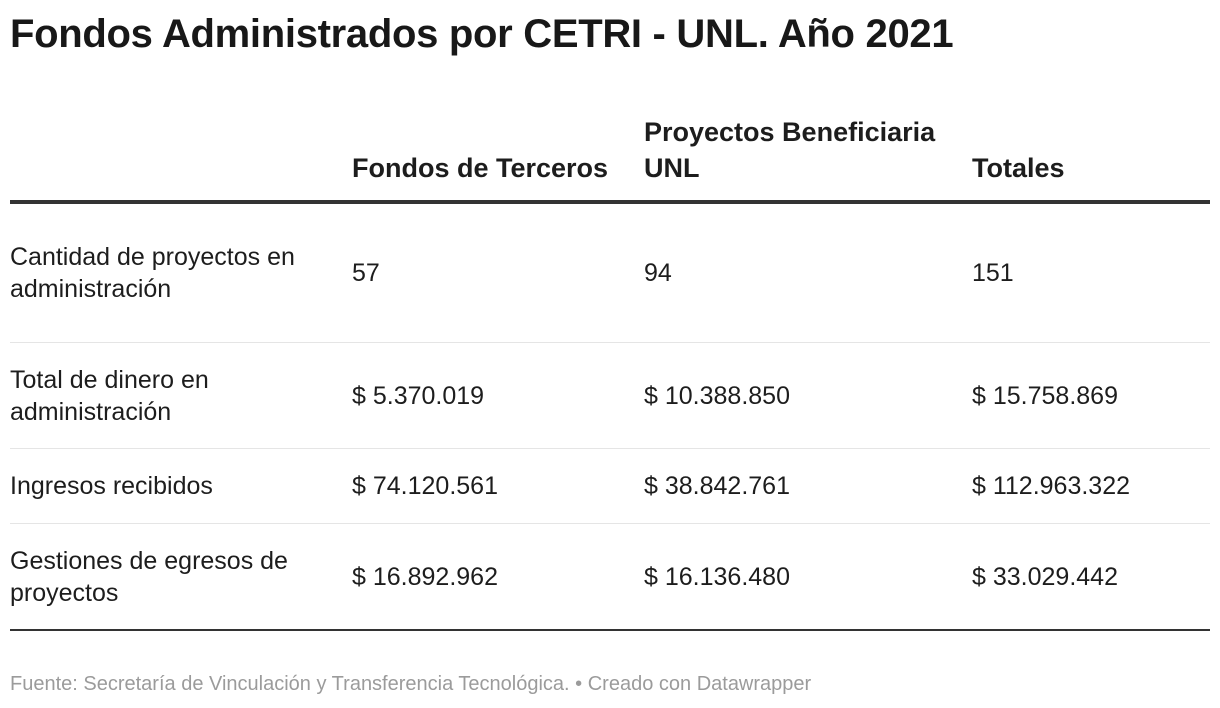 Image resolution: width=1220 pixels, height=708 pixels. I want to click on table-cell: $ 16.892.962, so click(498, 577).